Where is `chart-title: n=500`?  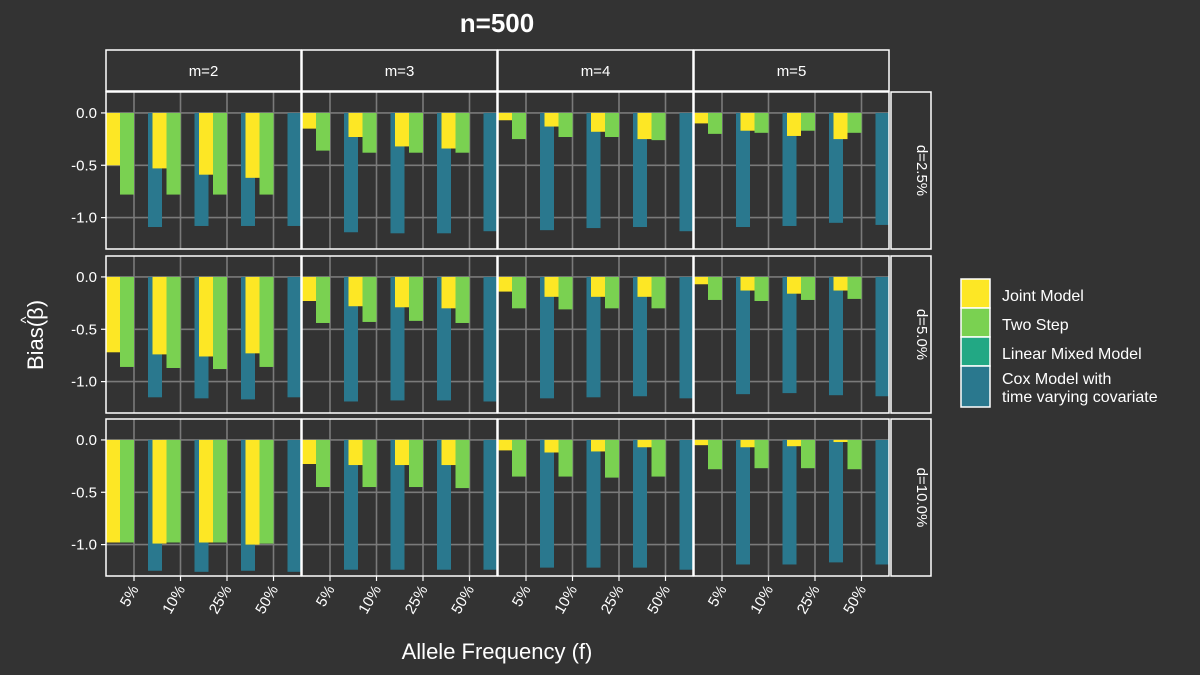 chart-title: n=500 is located at coordinates (497, 23).